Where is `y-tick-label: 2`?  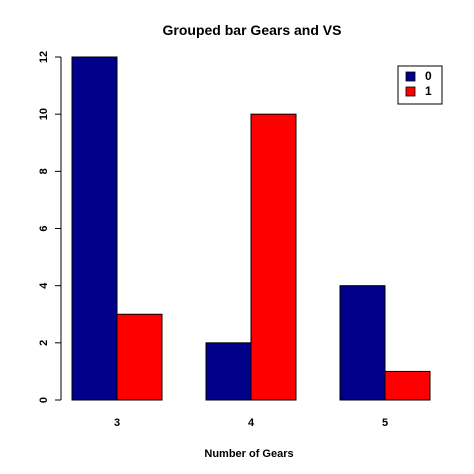
y-tick-label: 2 is located at coordinates (44, 343).